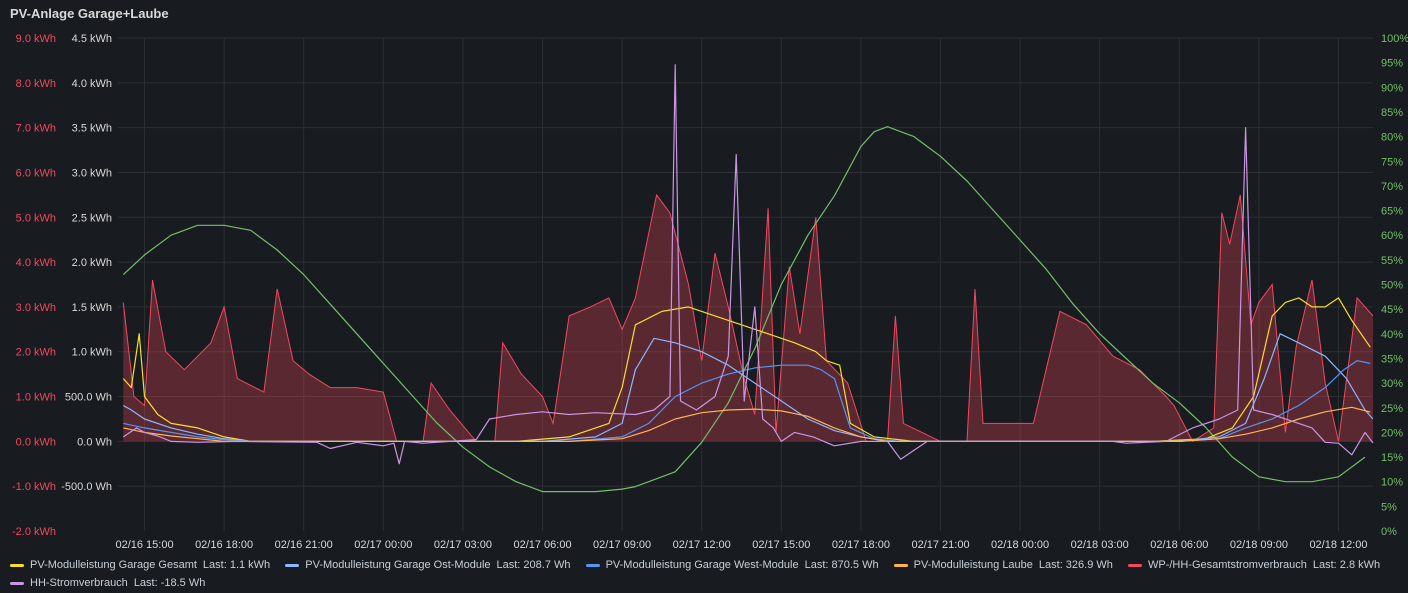 This screenshot has width=1408, height=593. Describe the element at coordinates (1392, 187) in the screenshot. I see `y-tick-label-right: 70%` at that location.